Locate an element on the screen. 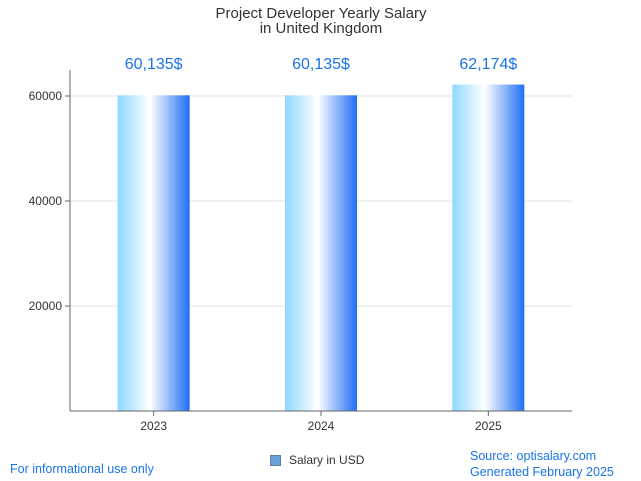 This screenshot has width=641, height=481. legend: Salary in USD is located at coordinates (317, 460).